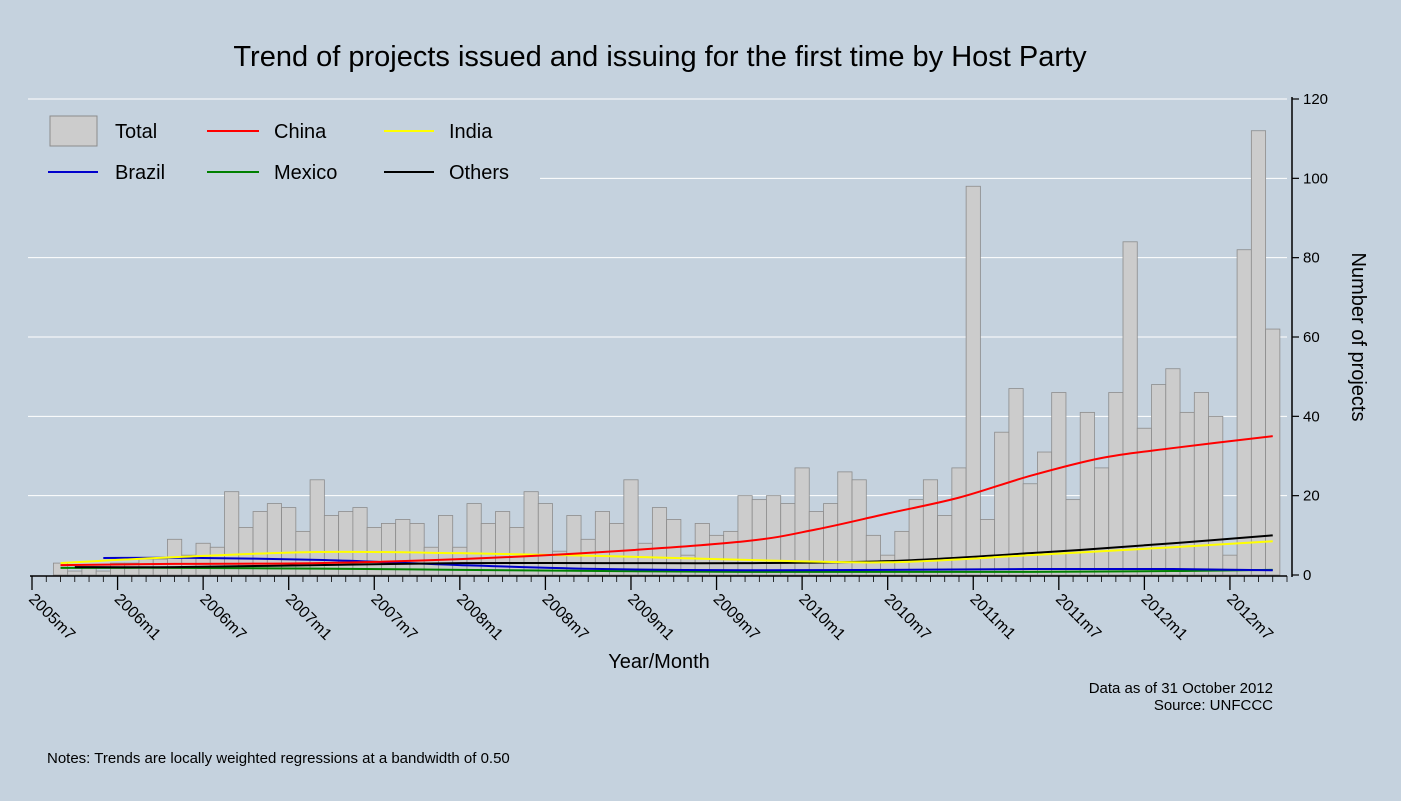  Describe the element at coordinates (1249, 617) in the screenshot. I see `x-tick-label: 2012m7` at that location.